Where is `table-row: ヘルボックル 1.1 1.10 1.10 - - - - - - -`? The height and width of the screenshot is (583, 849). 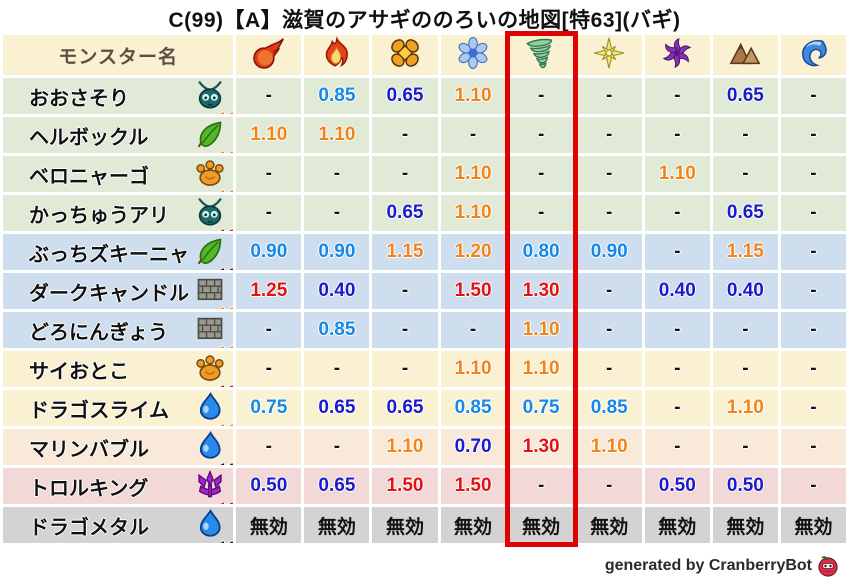
table-row: ヘルボックル 1.1 1.10 1.10 - - - - - - - is located at coordinates (424, 135).